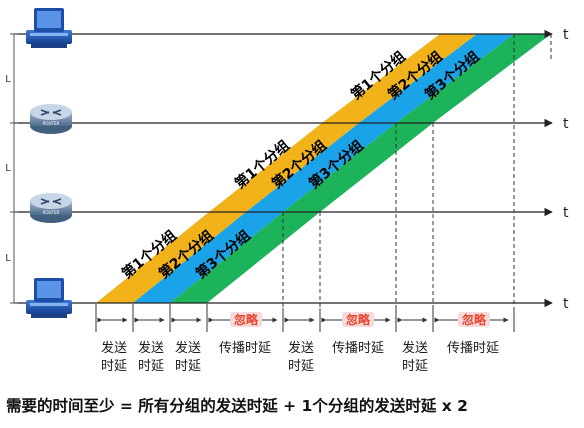 This screenshot has height=428, width=584. Describe the element at coordinates (284, 167) in the screenshot. I see `packet-1-hop2` at that location.